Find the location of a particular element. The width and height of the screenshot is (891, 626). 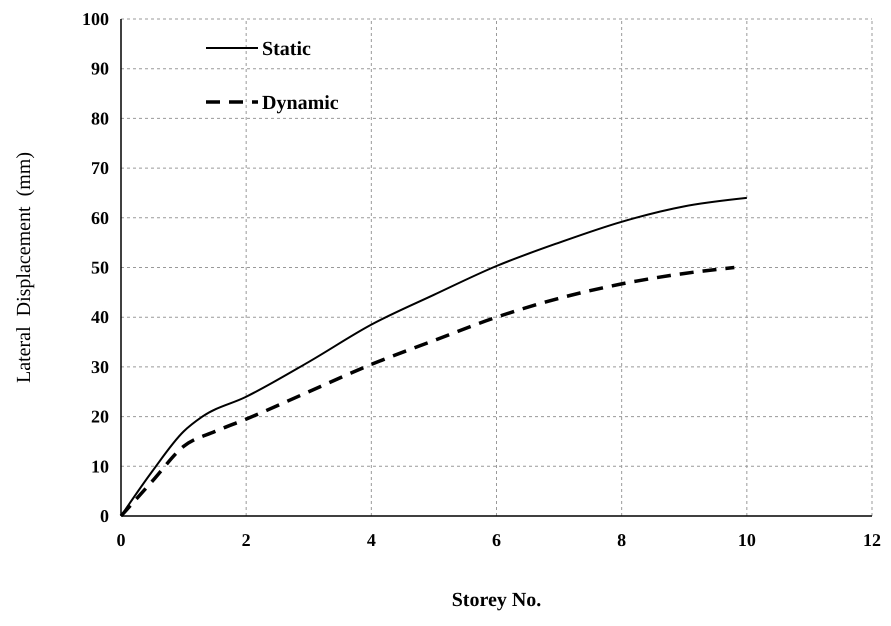

x-tick-label: 4 is located at coordinates (371, 540).